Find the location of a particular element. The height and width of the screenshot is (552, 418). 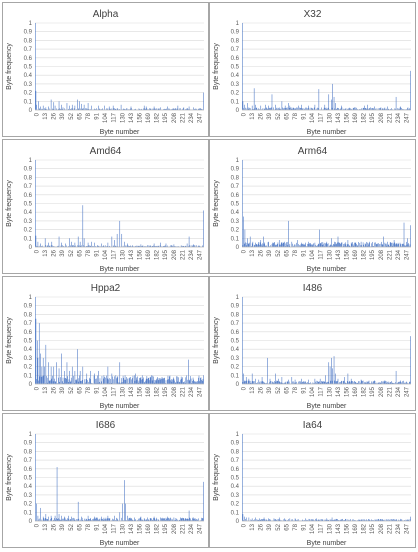

x-tick-label: 52 is located at coordinates (72, 252).